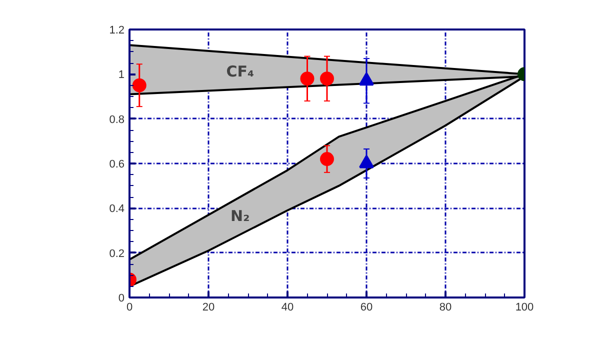 This screenshot has height=361, width=602. Describe the element at coordinates (366, 308) in the screenshot. I see `x-tick-label: 60` at that location.